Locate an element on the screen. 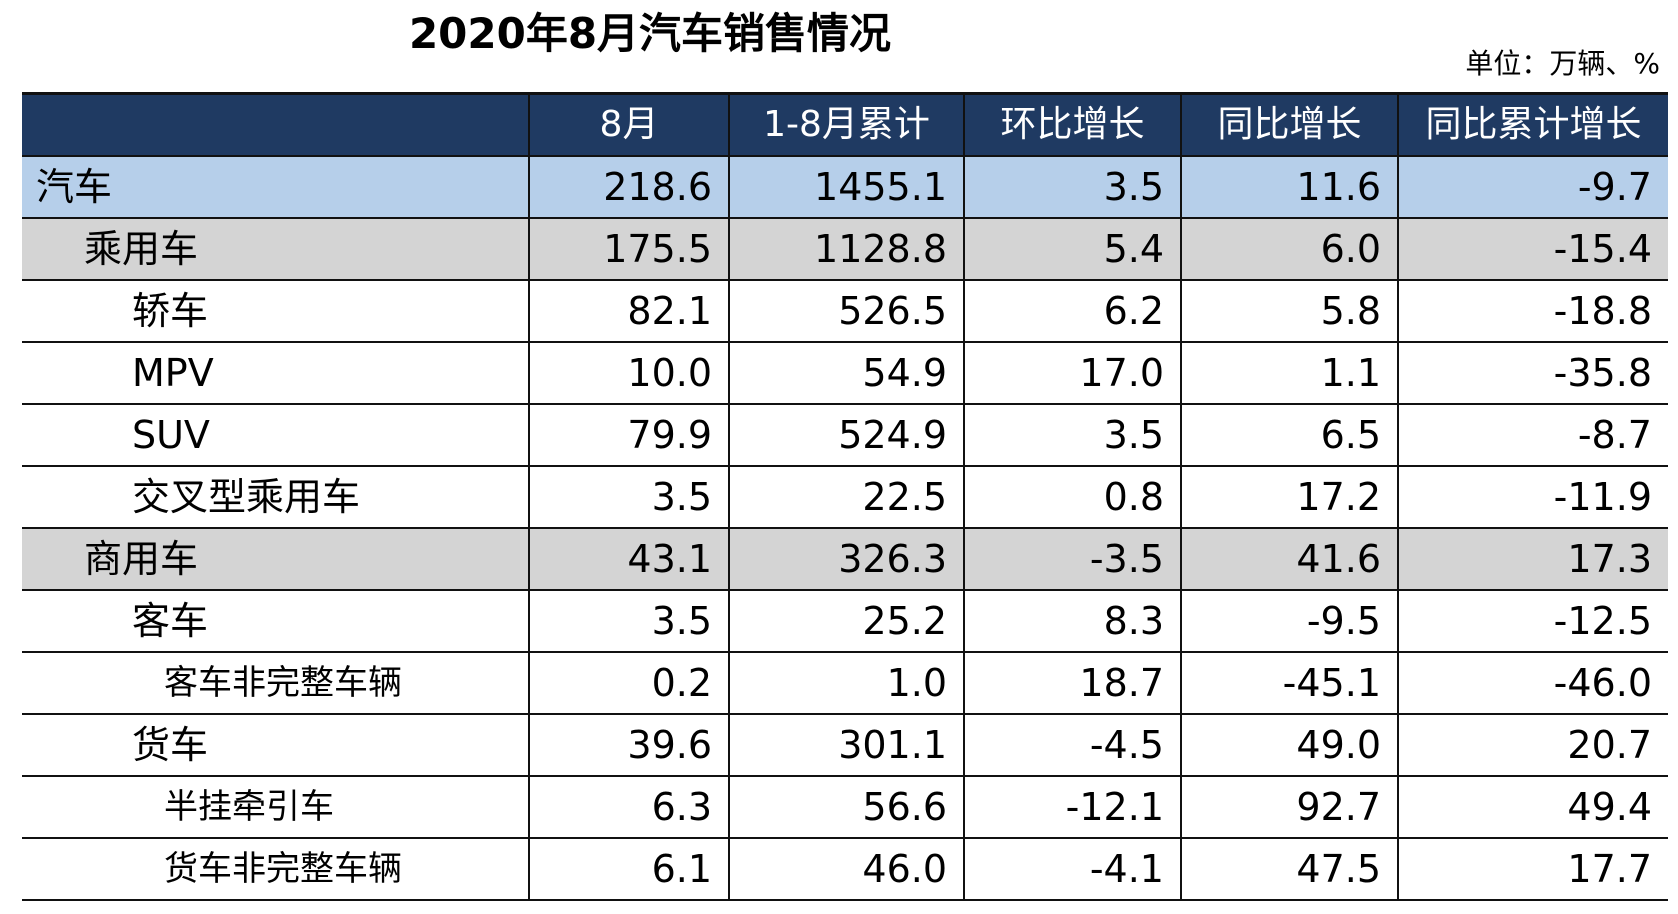  header-cell-cumulative: 1-8月累计 is located at coordinates (846, 124).